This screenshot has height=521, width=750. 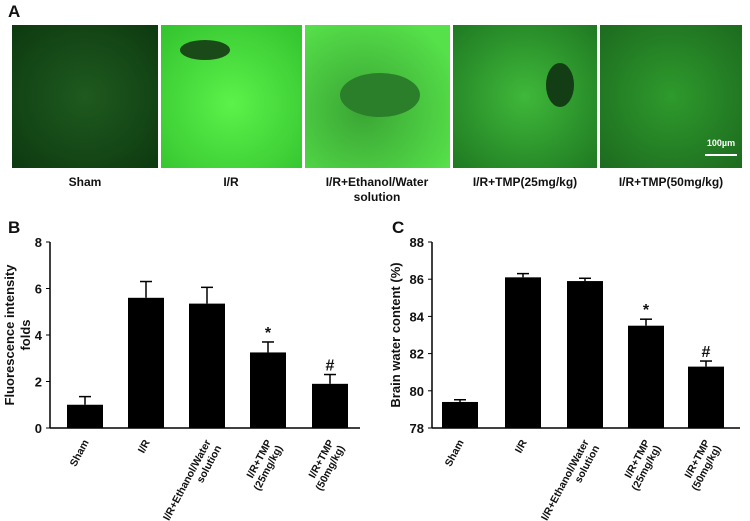 I want to click on panel-label: C, so click(x=398, y=227).